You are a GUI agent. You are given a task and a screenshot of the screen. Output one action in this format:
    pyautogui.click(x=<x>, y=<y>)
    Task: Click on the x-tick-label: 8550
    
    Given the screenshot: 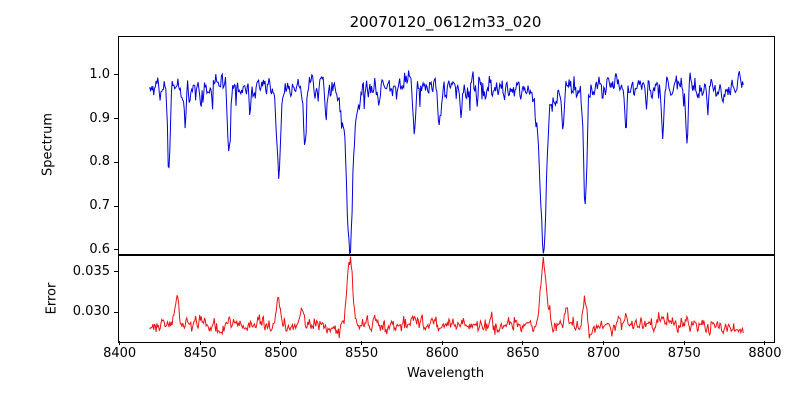 What is the action you would take?
    pyautogui.click(x=362, y=353)
    